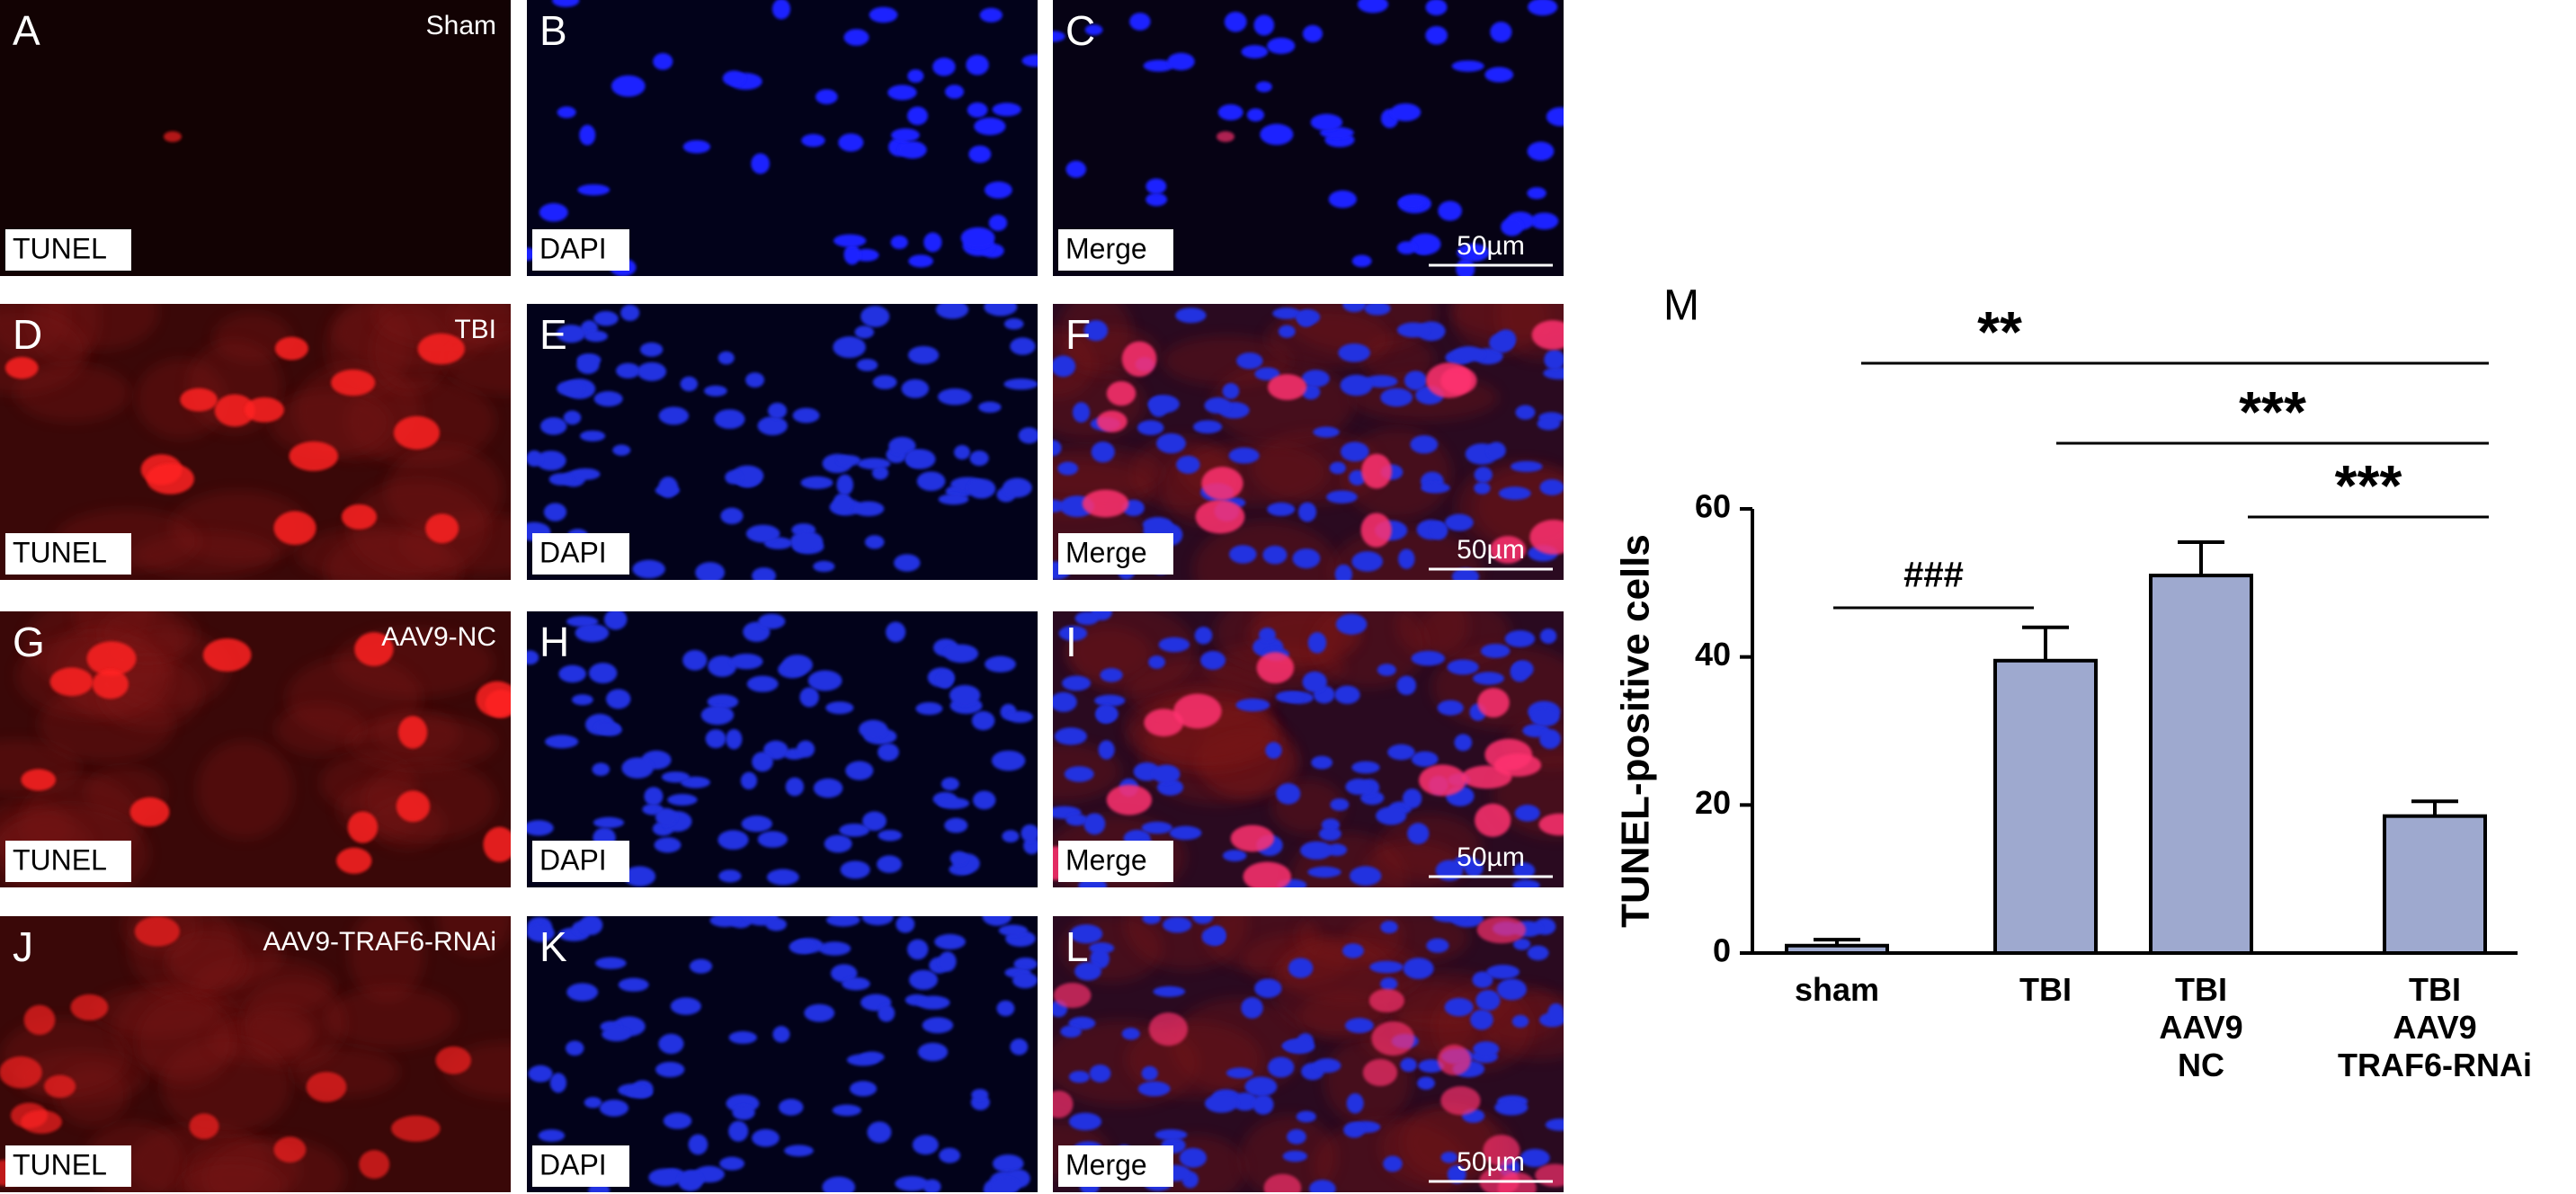  What do you see at coordinates (2046, 989) in the screenshot?
I see `x-tick-label: TBI` at bounding box center [2046, 989].